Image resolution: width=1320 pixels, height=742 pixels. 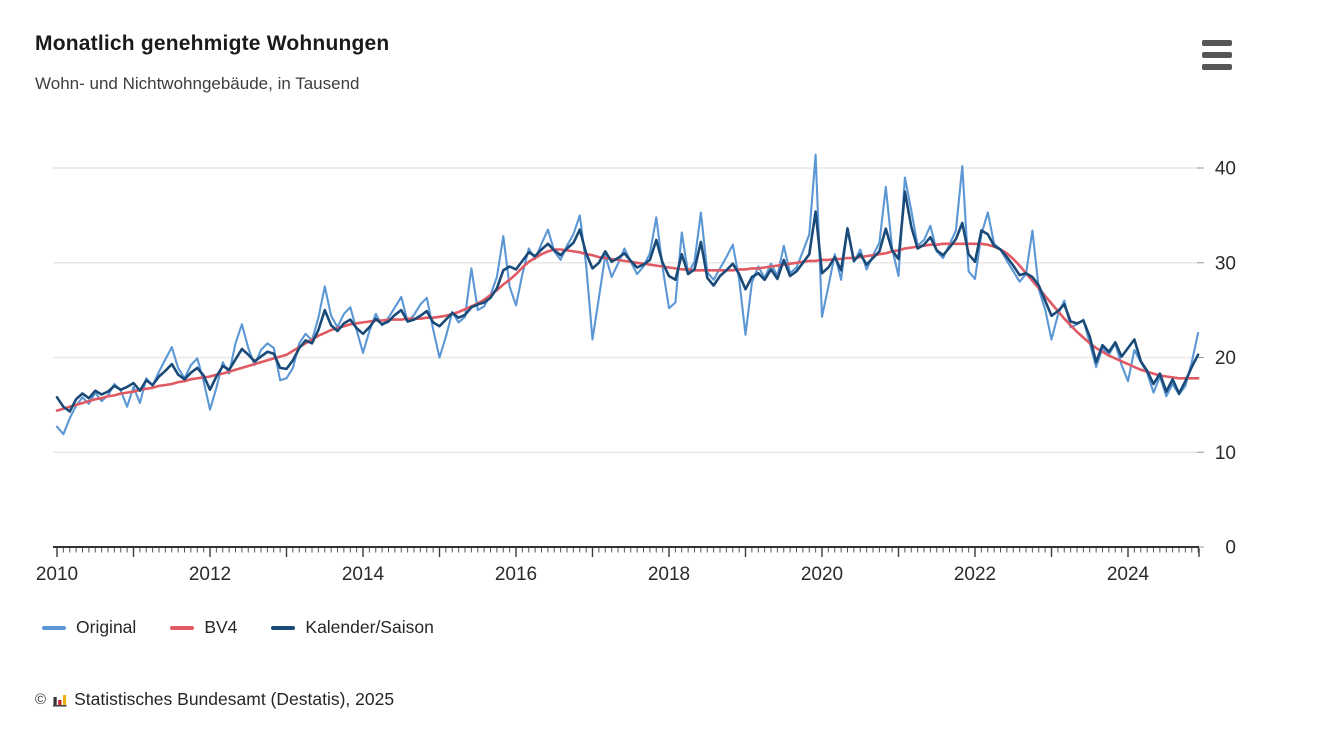 I want to click on copyright-symbol: ©, so click(x=41, y=699).